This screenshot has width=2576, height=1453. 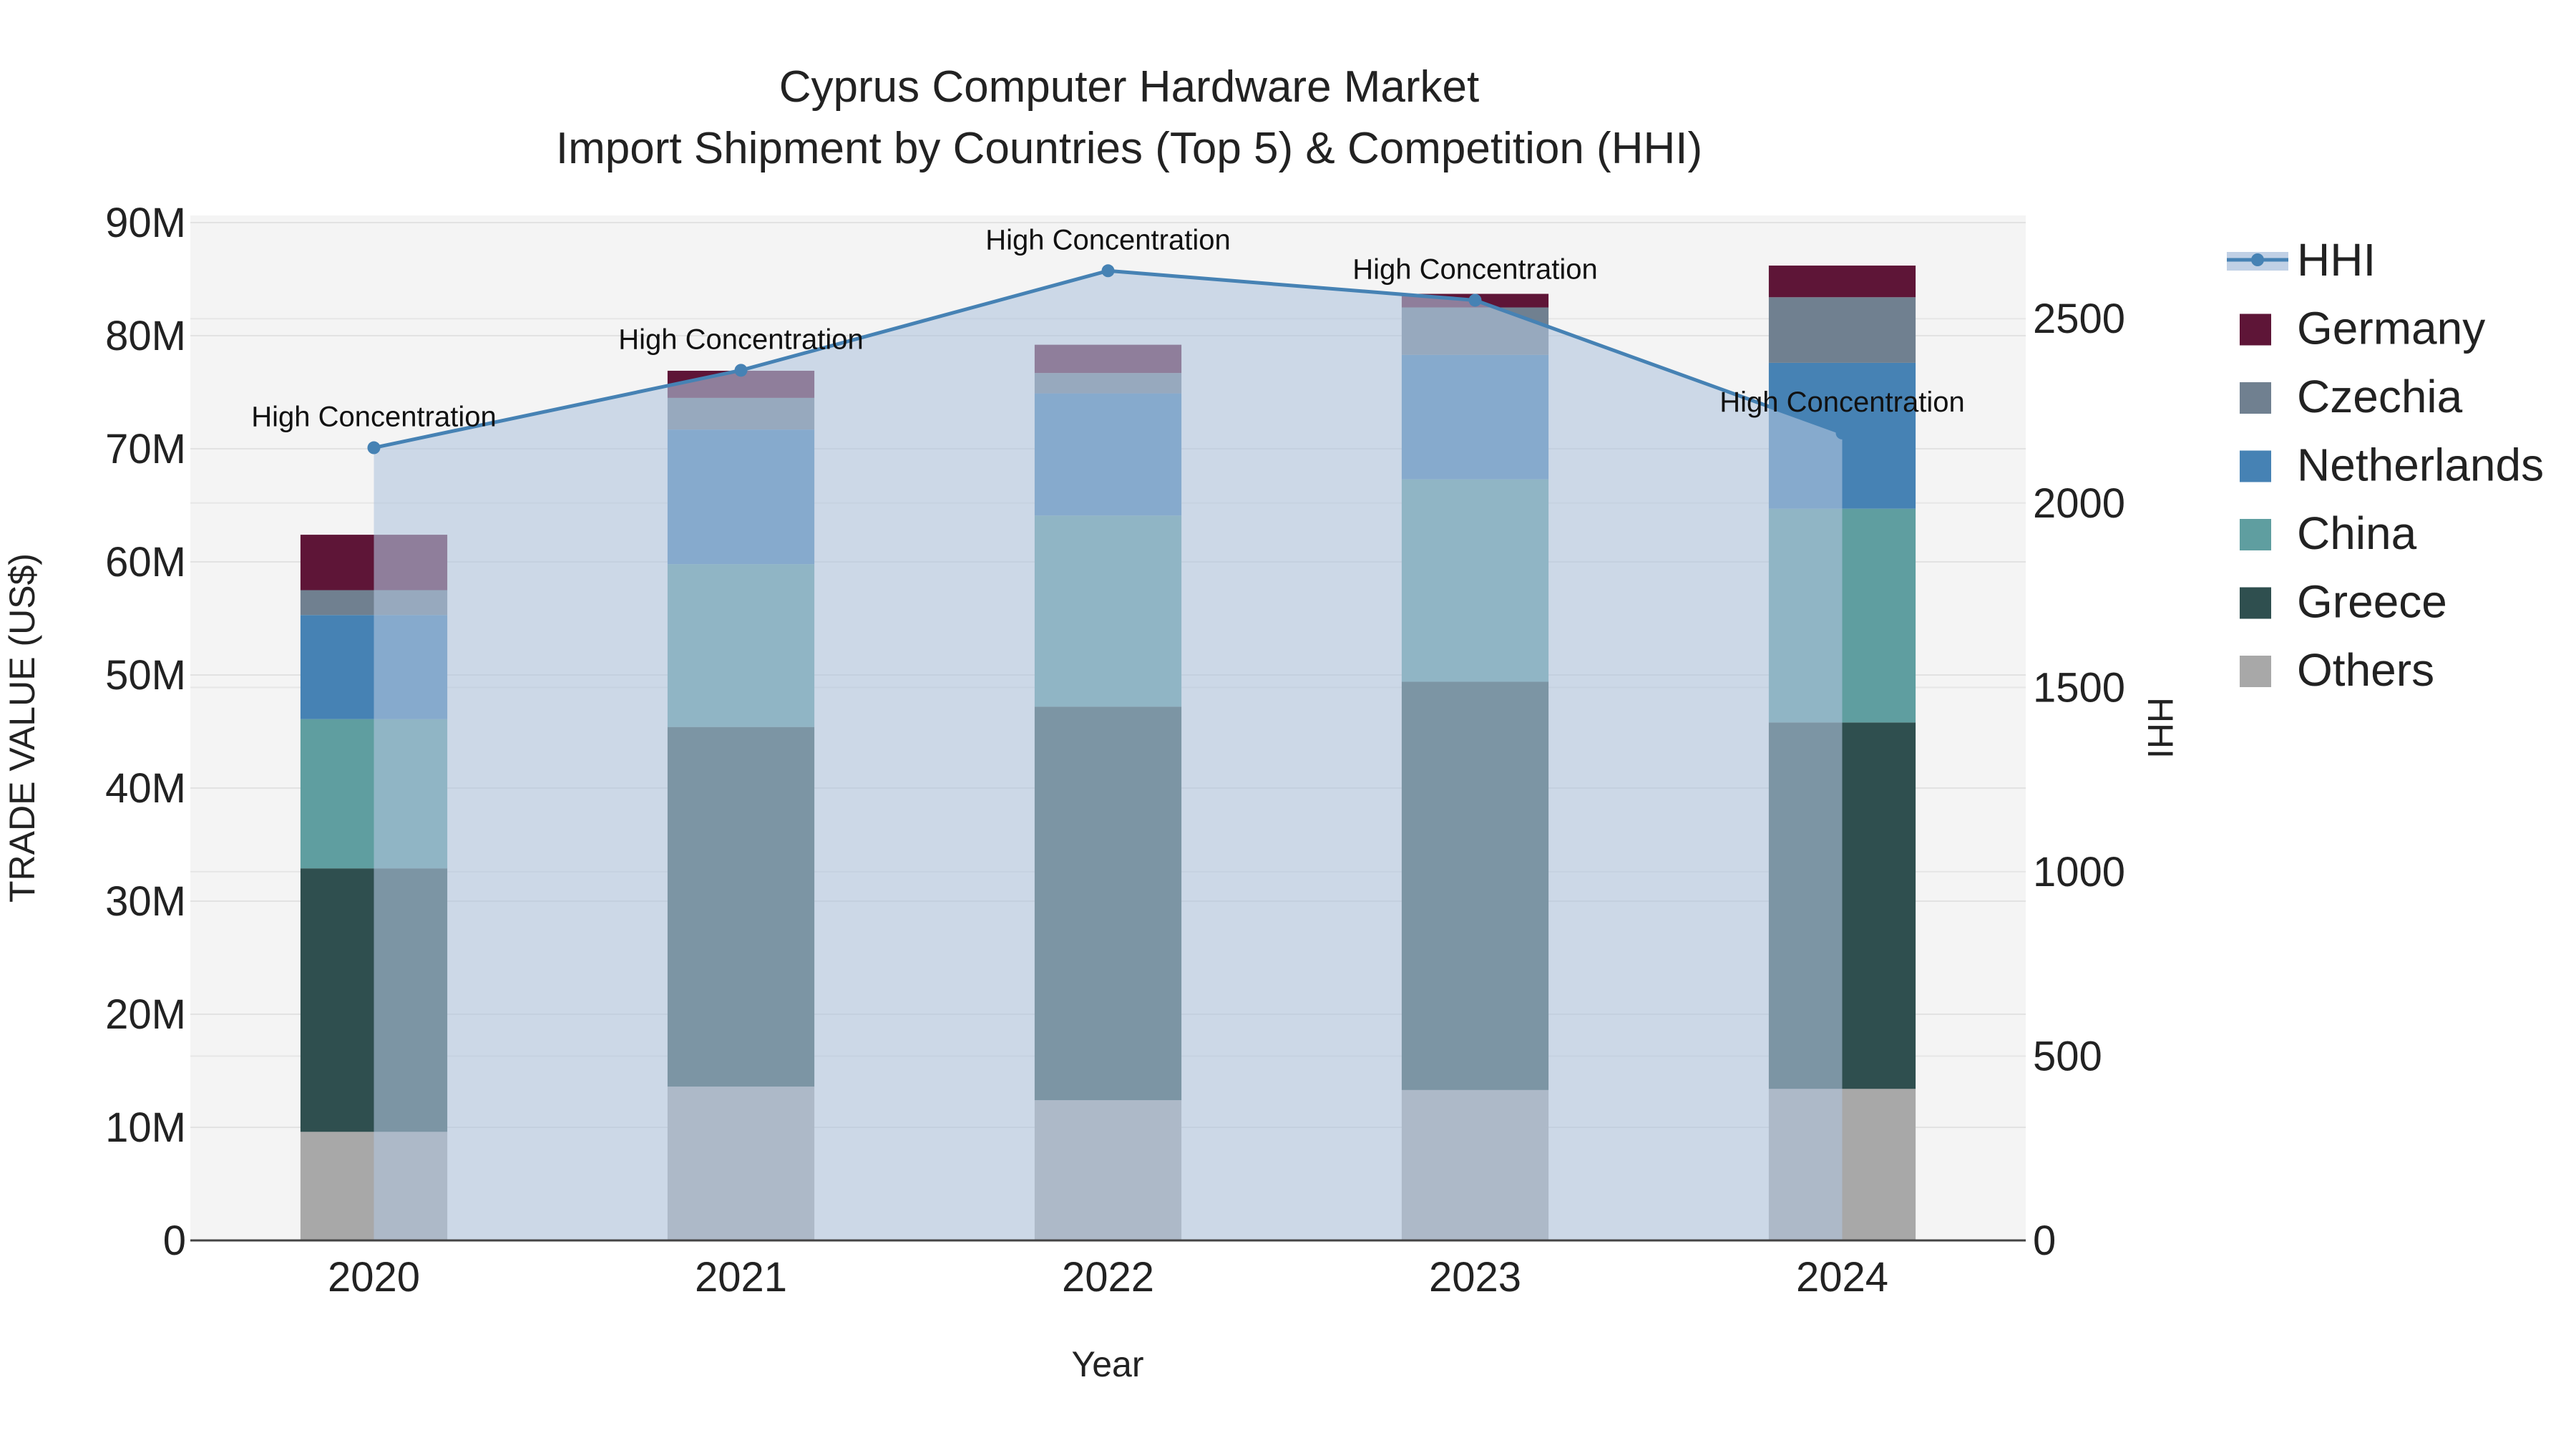 What do you see at coordinates (1475, 1277) in the screenshot?
I see `x-tick-label: 2023` at bounding box center [1475, 1277].